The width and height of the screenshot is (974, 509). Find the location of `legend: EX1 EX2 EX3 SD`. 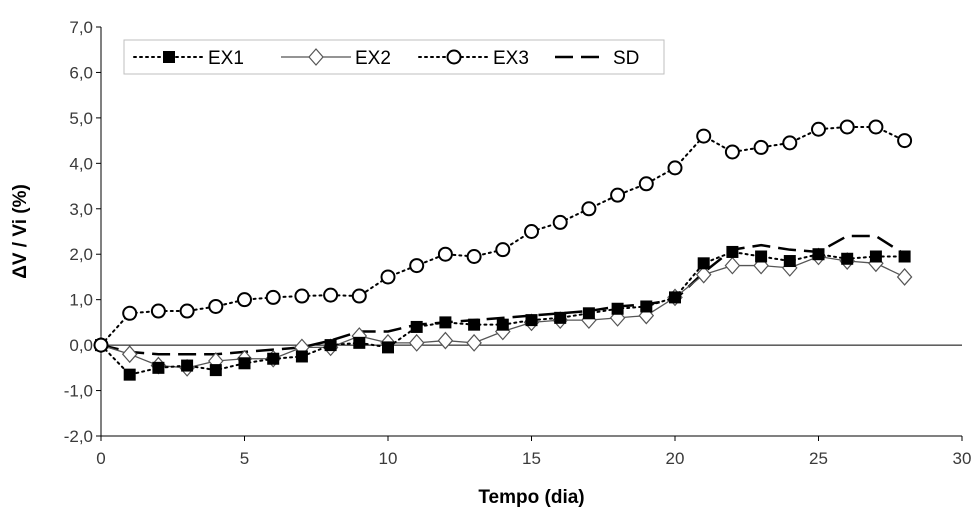

legend: EX1 EX2 EX3 SD is located at coordinates (394, 57).